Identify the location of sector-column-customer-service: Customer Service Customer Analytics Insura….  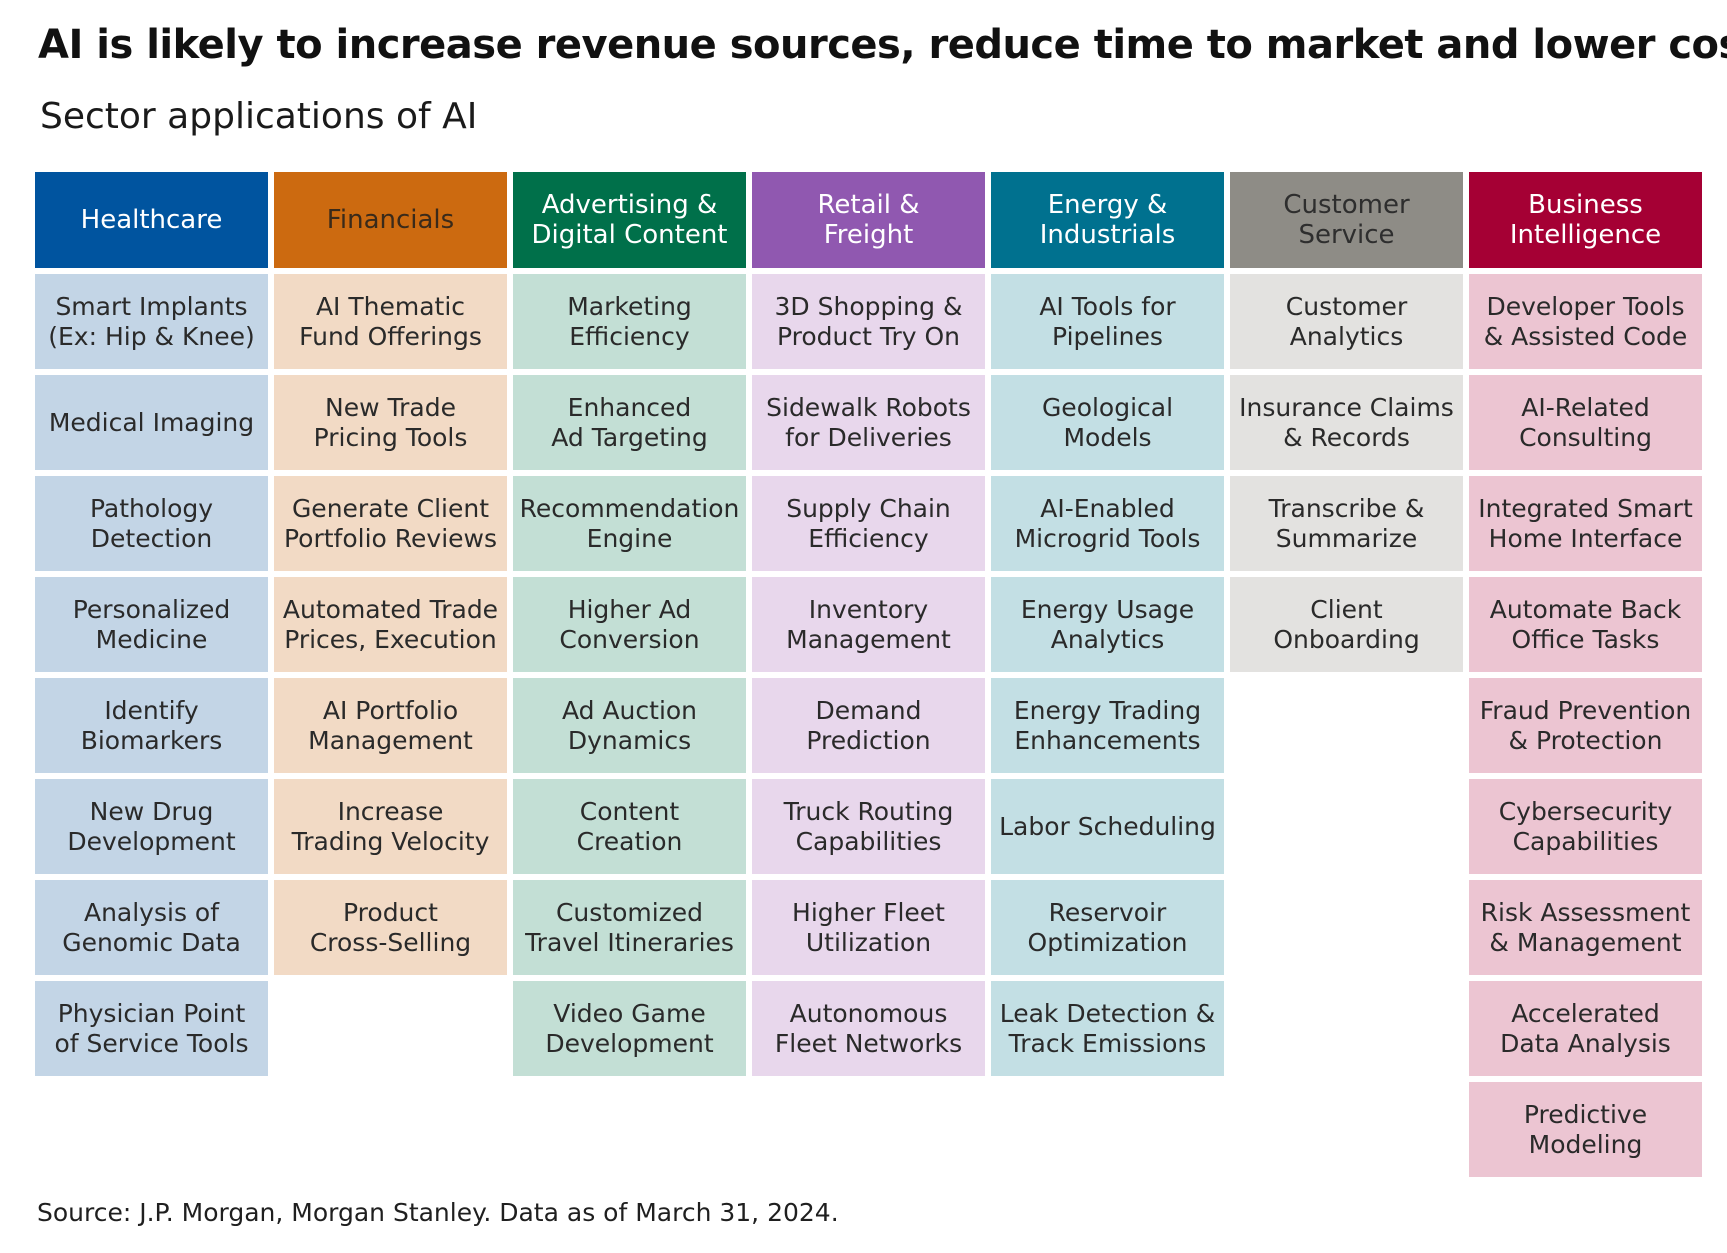
(1346, 674).